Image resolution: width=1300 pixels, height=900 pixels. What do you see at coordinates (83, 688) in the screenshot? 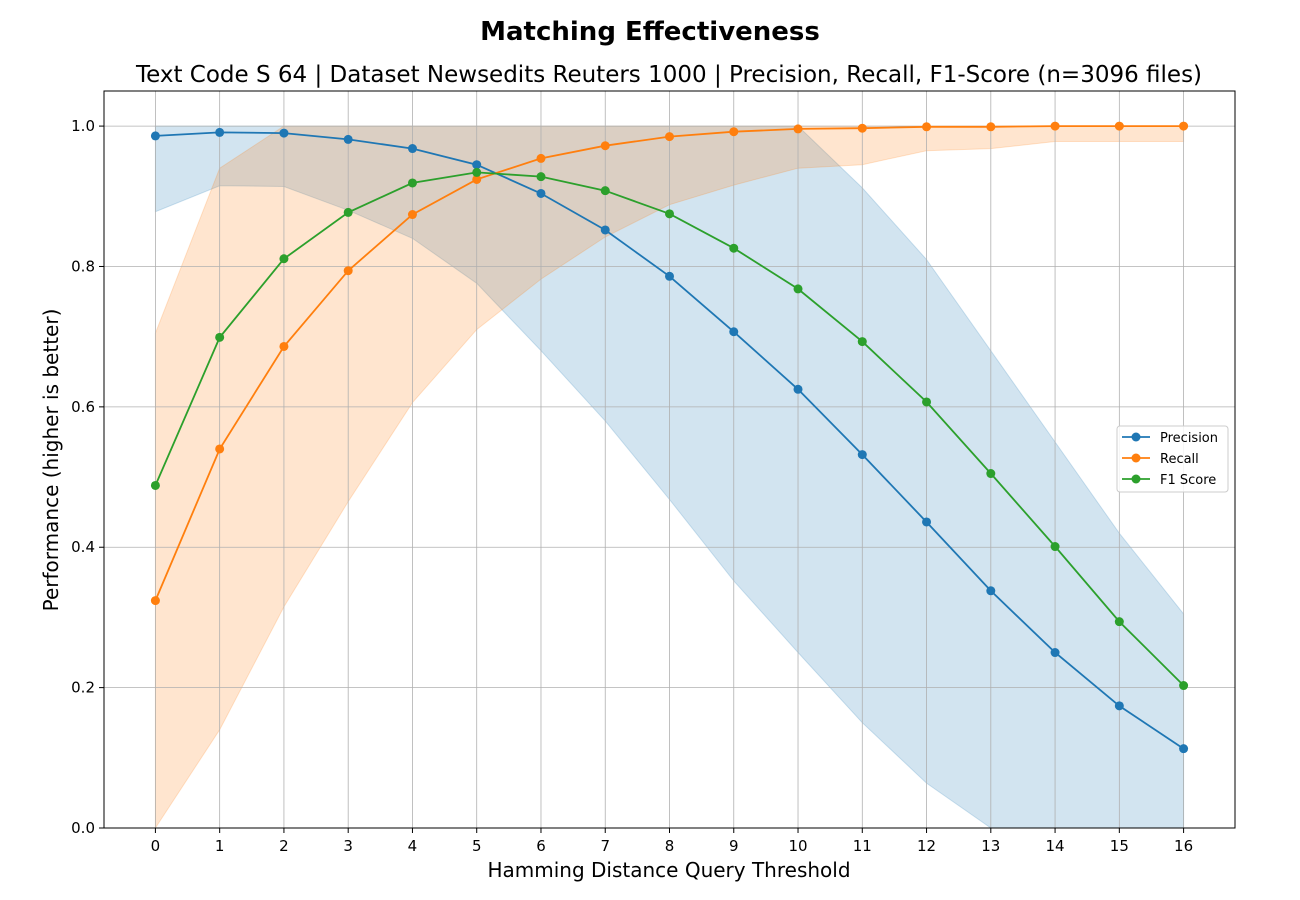
I see `y-tick-label: 0.2` at bounding box center [83, 688].